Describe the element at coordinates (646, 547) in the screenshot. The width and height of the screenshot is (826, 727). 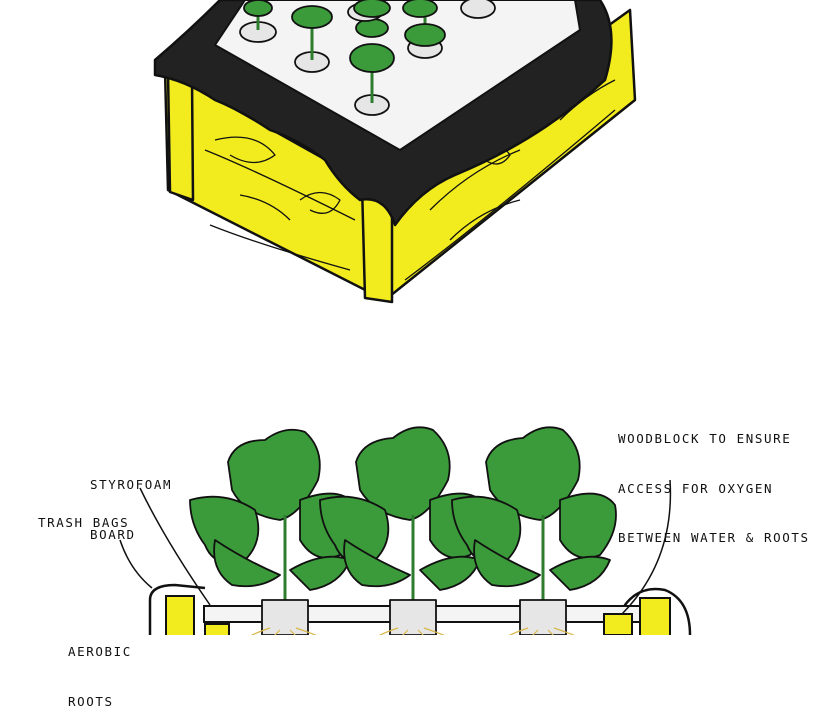
I see `woodblock-leader` at that location.